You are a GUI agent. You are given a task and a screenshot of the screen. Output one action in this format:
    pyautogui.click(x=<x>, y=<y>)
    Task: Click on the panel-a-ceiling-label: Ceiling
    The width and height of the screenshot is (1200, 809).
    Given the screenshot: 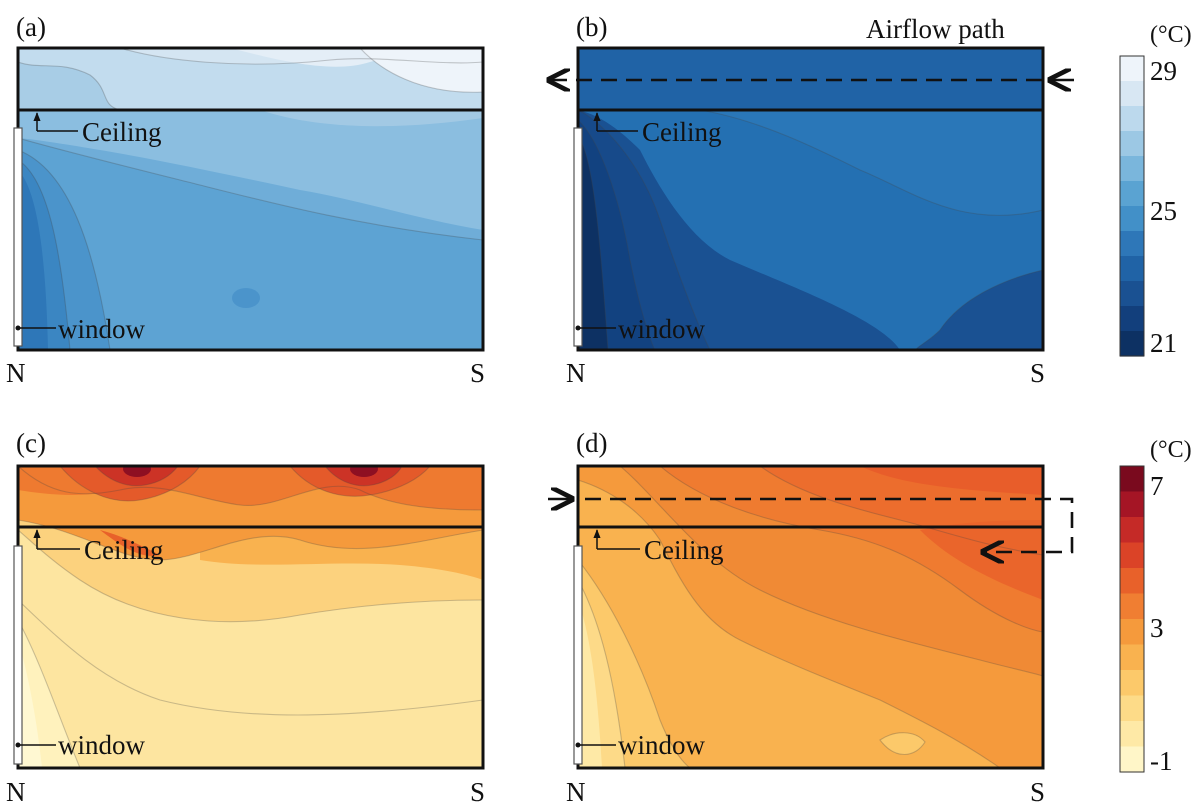 What is the action you would take?
    pyautogui.click(x=122, y=132)
    